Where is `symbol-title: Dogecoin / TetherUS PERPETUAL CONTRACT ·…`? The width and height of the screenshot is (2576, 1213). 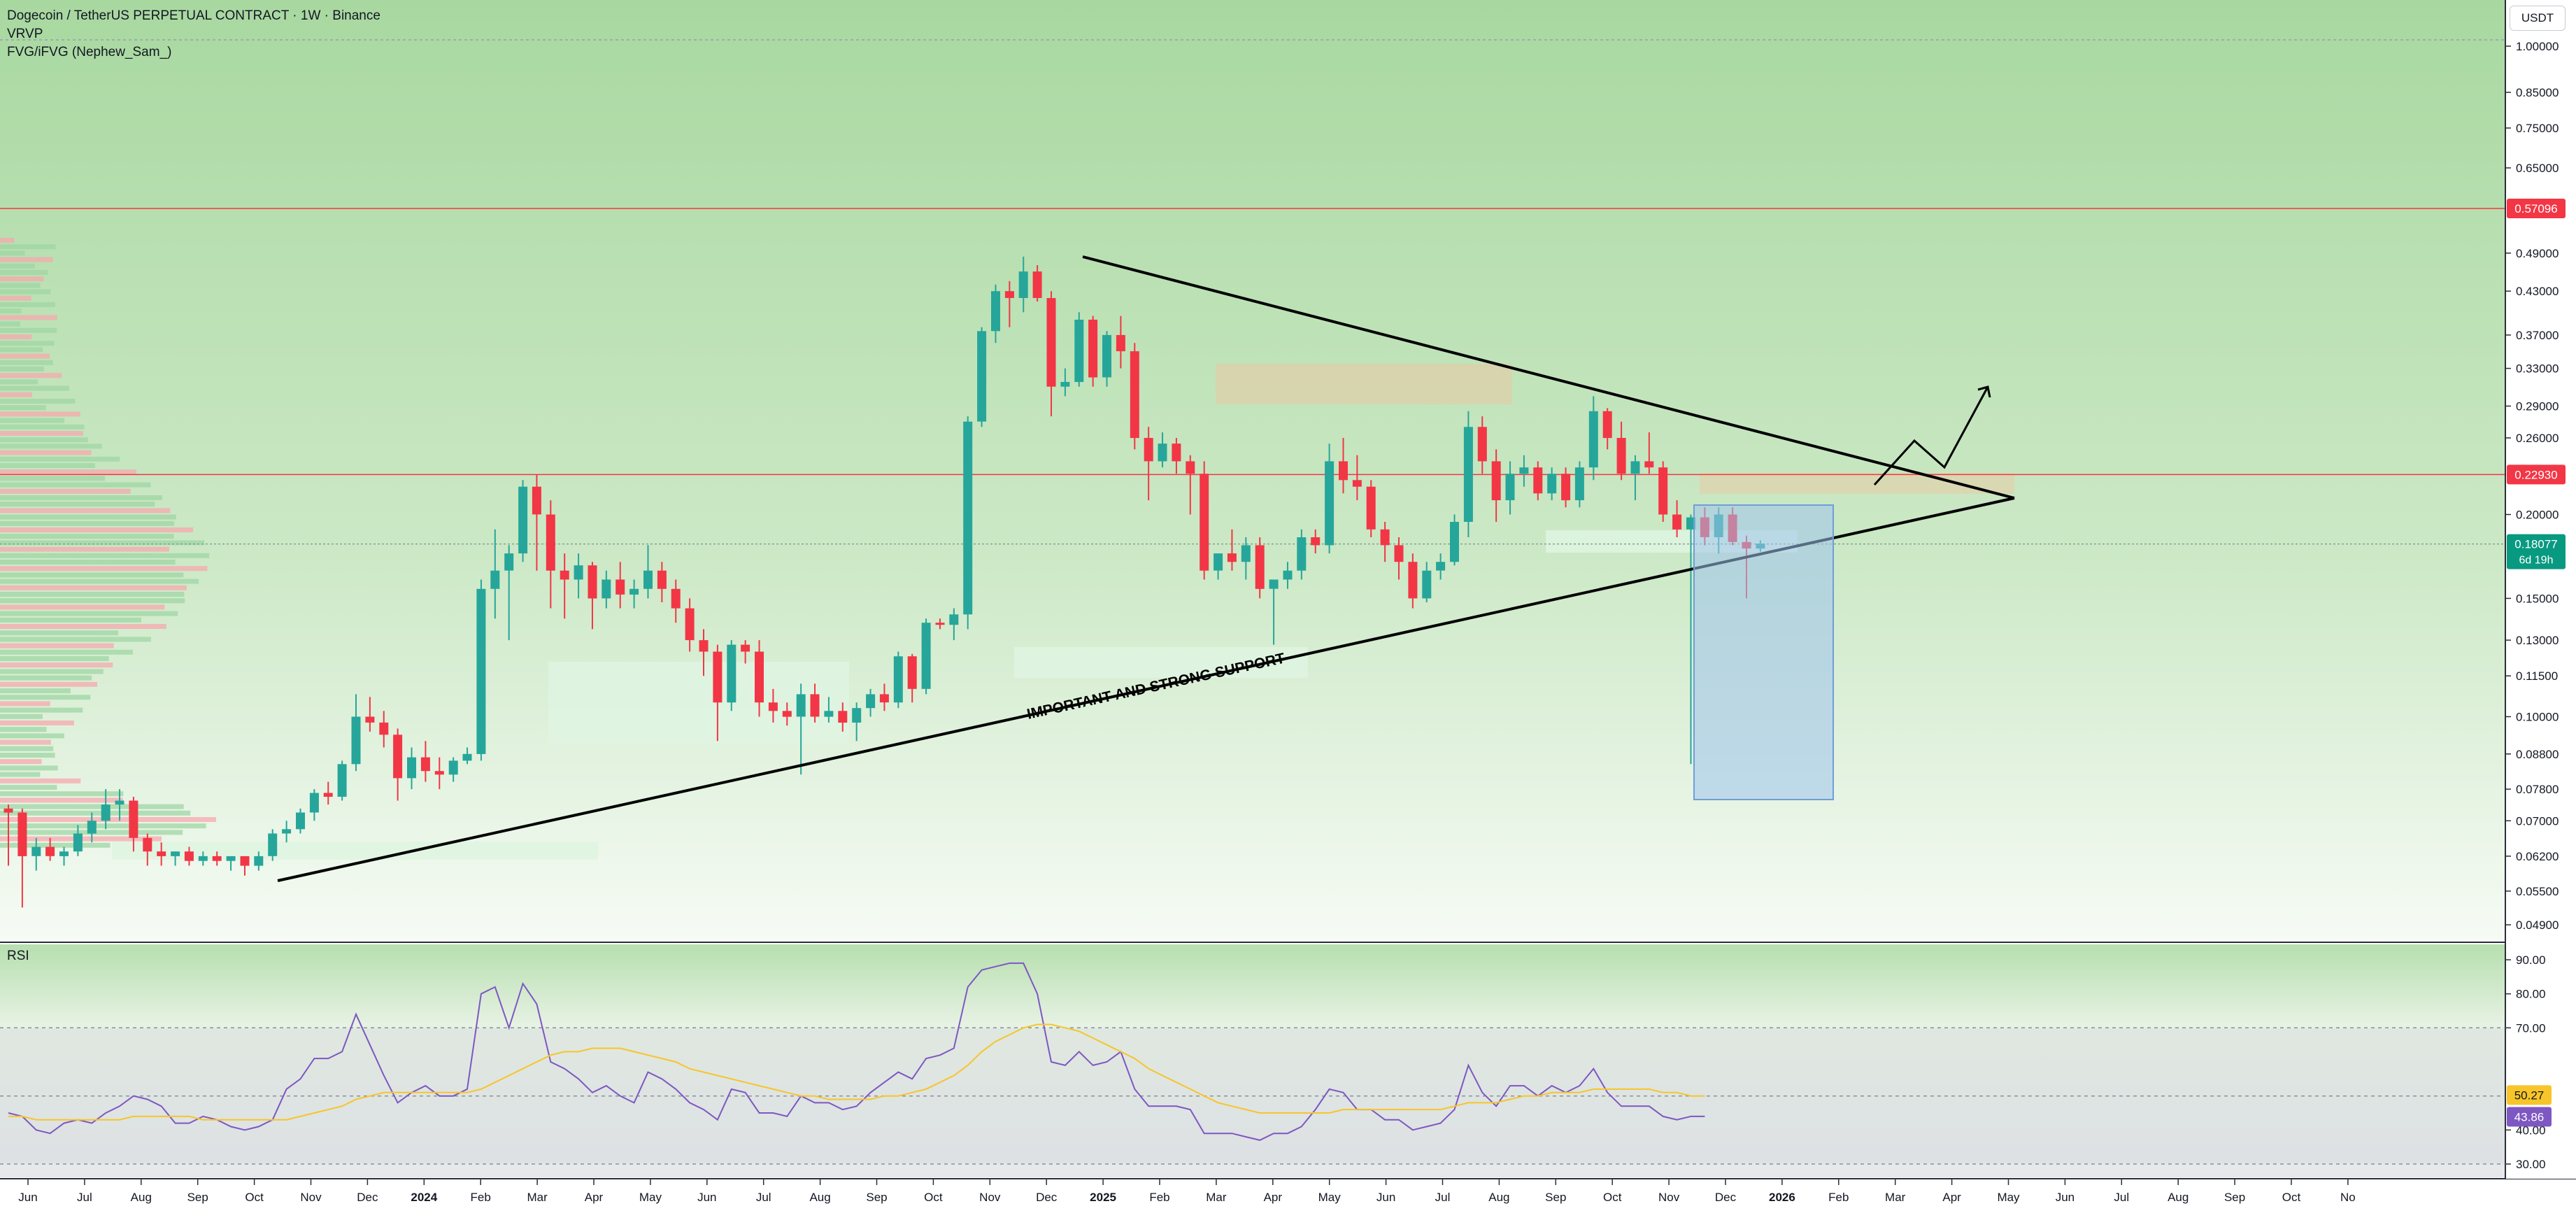
symbol-title: Dogecoin / TetherUS PERPETUAL CONTRACT ·… is located at coordinates (193, 16).